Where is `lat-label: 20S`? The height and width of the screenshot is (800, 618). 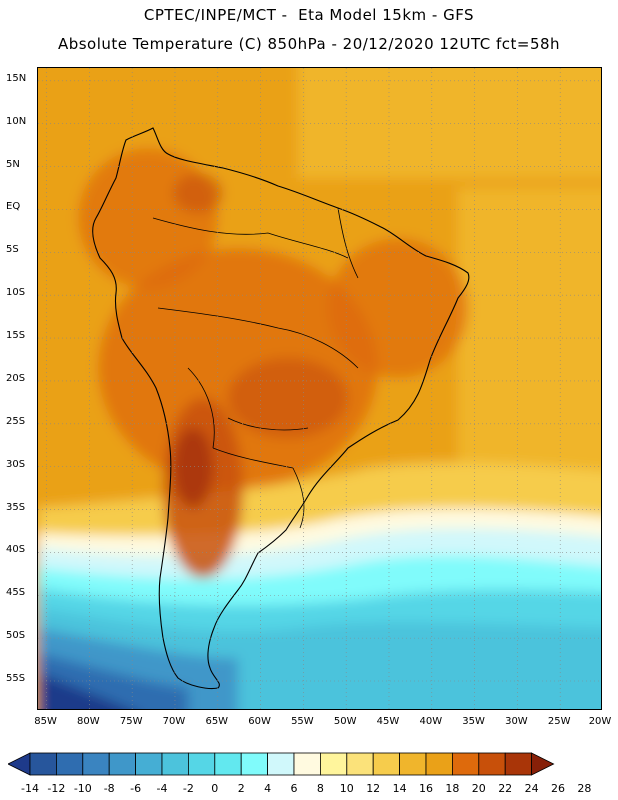
lat-label: 20S is located at coordinates (16, 378).